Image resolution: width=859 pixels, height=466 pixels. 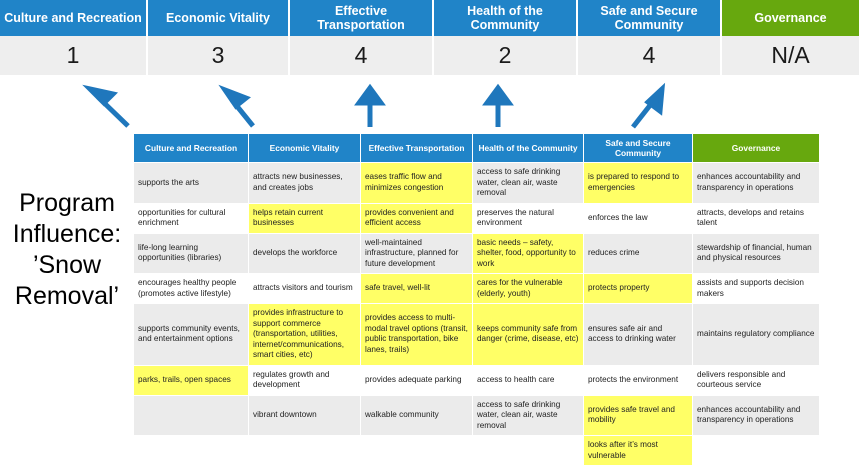 I want to click on matrix-cell: is prepared to respond to emergencies, so click(x=638, y=183).